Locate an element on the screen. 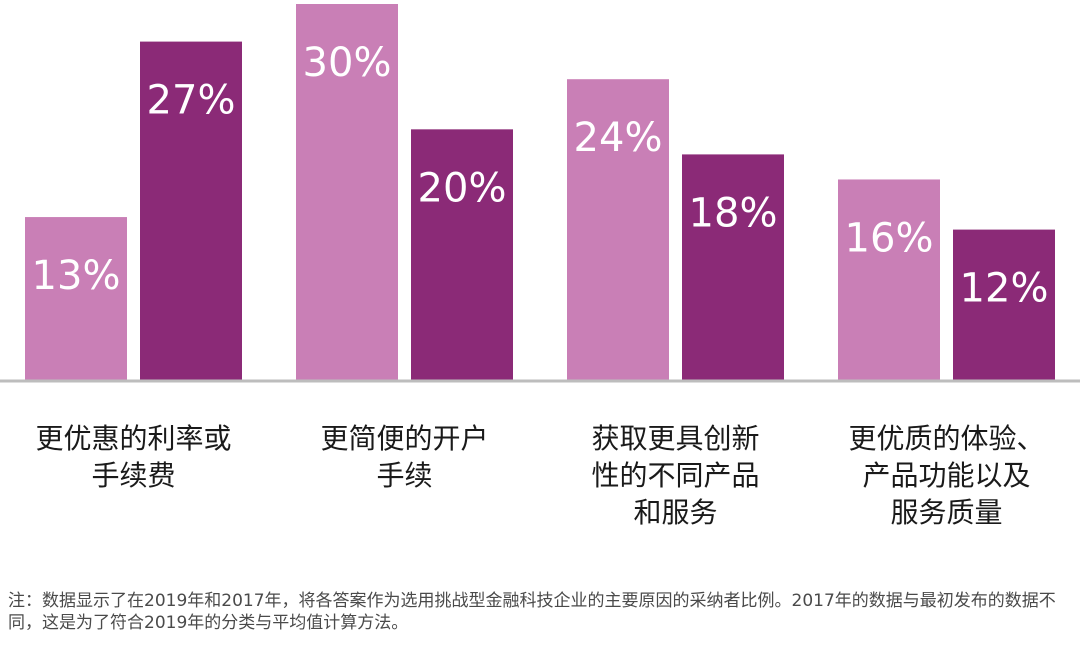 The width and height of the screenshot is (1080, 650). category-label: 更优惠的利率或 is located at coordinates (133, 438).